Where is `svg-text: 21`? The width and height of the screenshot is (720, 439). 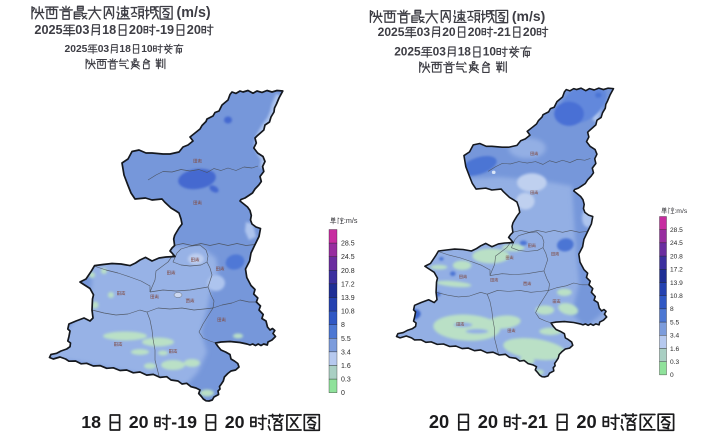 svg-text: 21 is located at coordinates (504, 32).